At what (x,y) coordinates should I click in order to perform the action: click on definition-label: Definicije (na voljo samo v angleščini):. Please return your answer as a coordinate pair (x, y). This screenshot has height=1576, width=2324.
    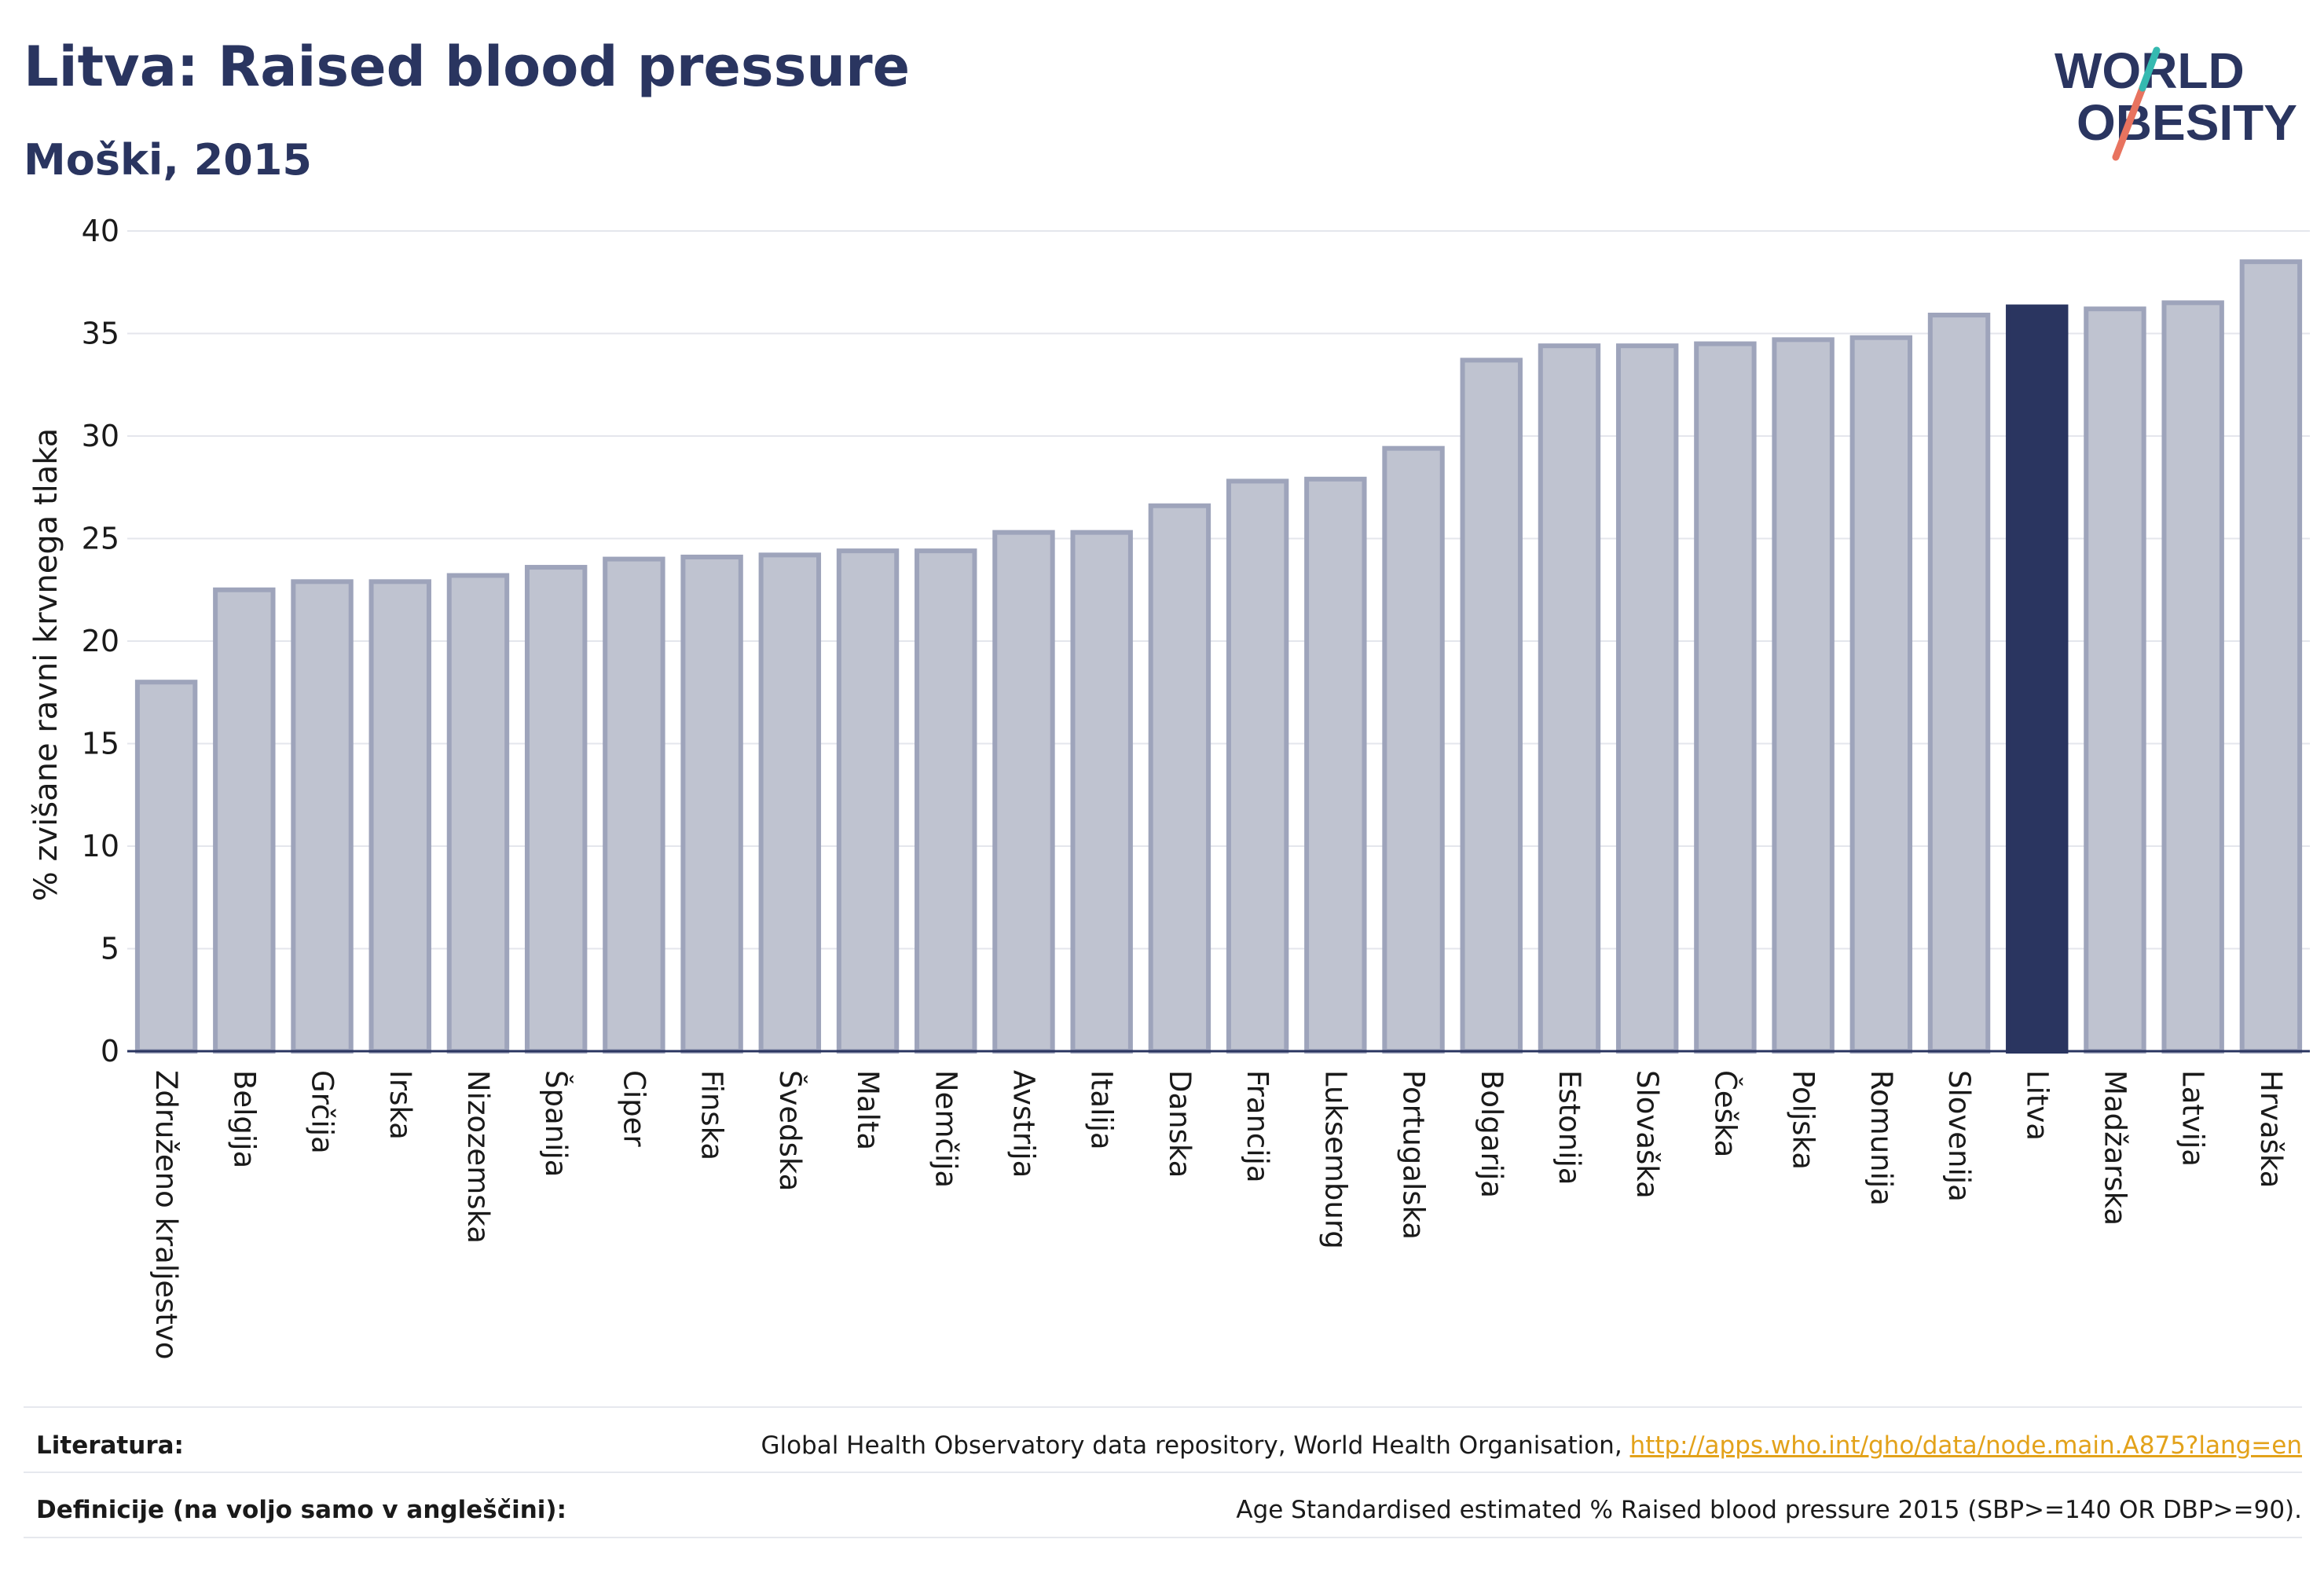
    Looking at the image, I should click on (301, 1510).